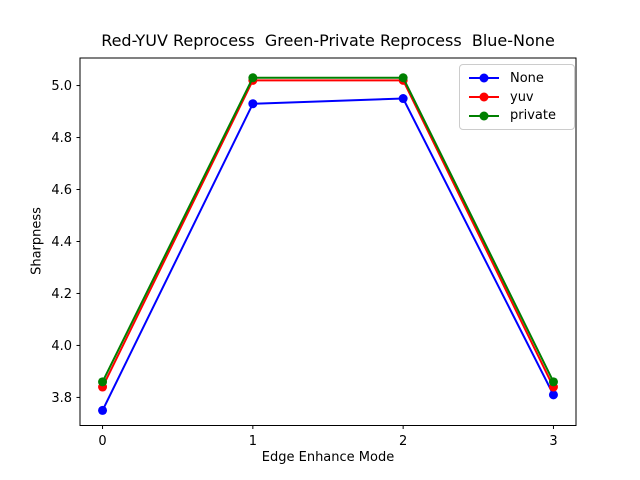  What do you see at coordinates (102, 441) in the screenshot?
I see `x-tick-label: 0` at bounding box center [102, 441].